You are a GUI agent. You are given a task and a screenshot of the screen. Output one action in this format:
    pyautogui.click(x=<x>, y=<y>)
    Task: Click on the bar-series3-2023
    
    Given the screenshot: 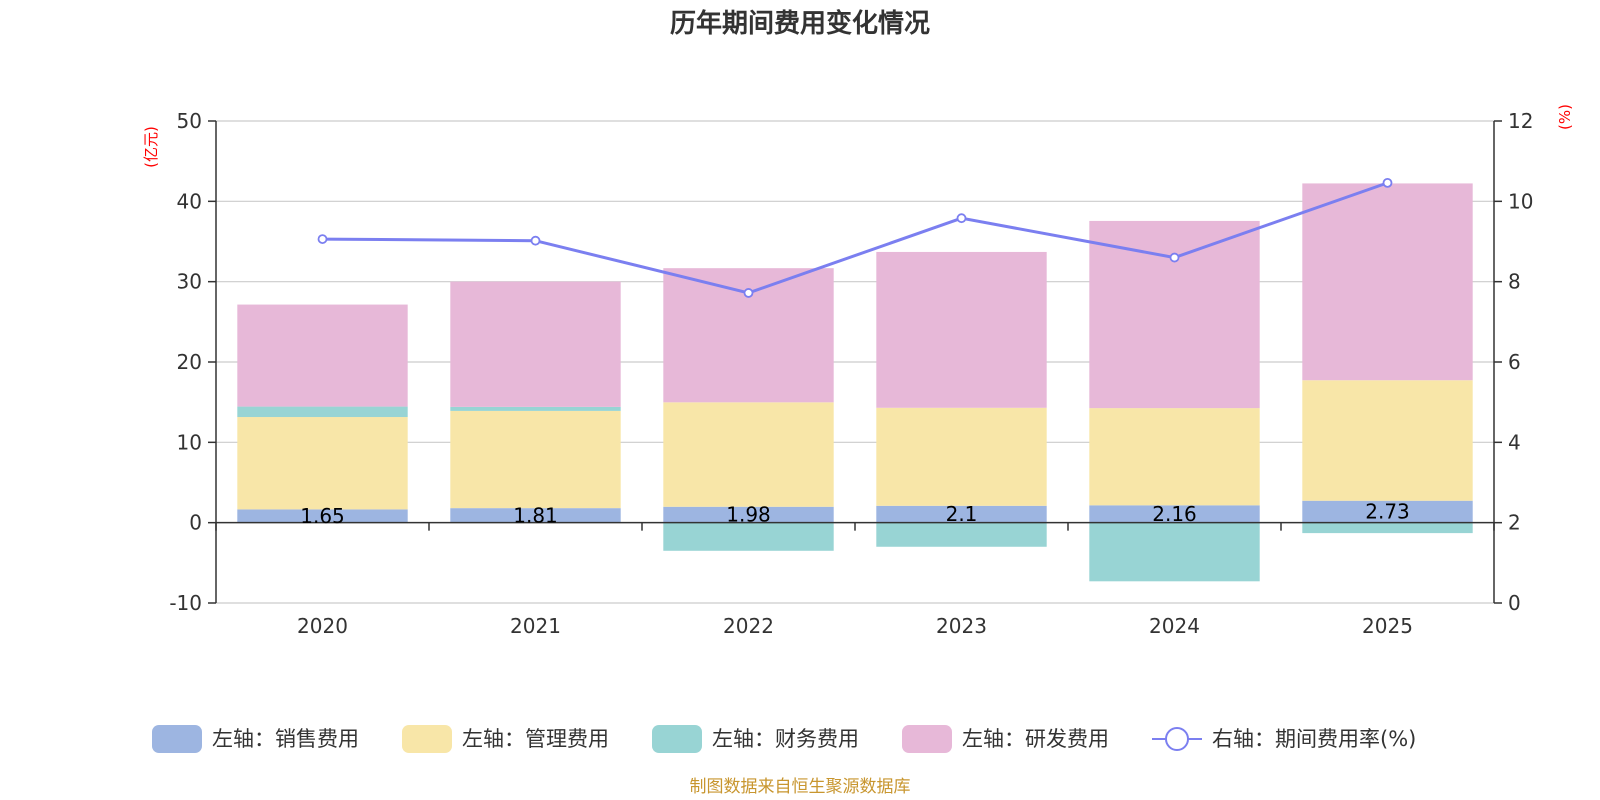 What is the action you would take?
    pyautogui.click(x=961, y=329)
    